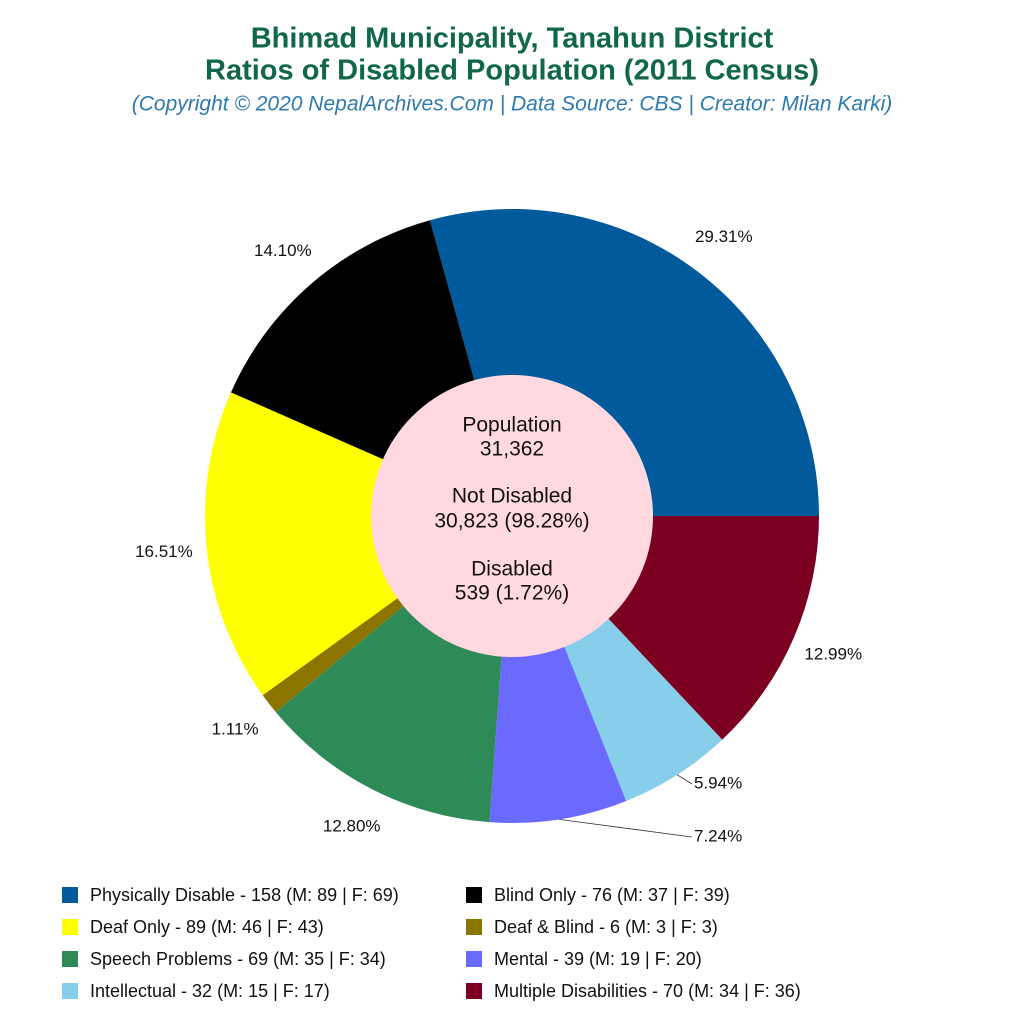  What do you see at coordinates (283, 250) in the screenshot?
I see `slice-label: 14.10%` at bounding box center [283, 250].